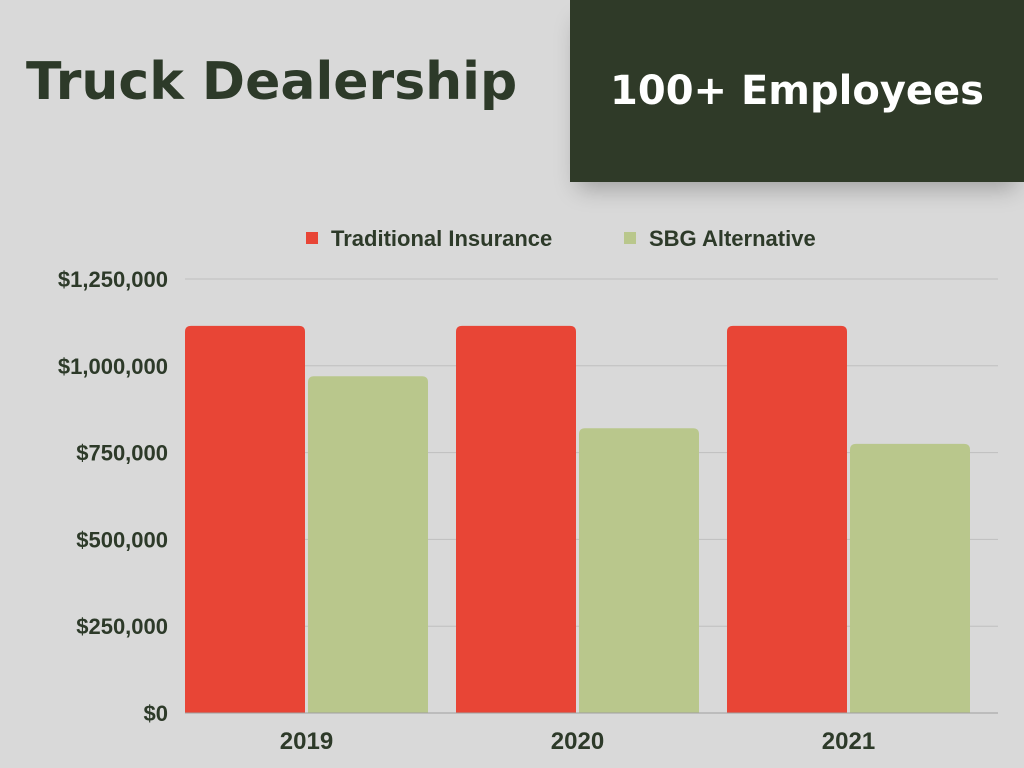 The image size is (1024, 768). I want to click on x-tick-label: 2020, so click(577, 741).